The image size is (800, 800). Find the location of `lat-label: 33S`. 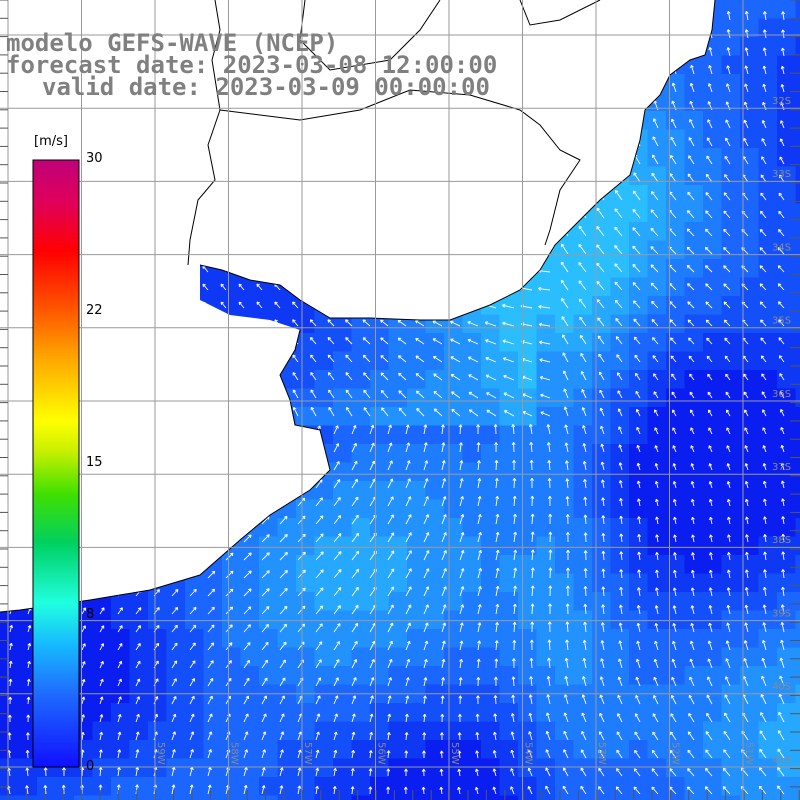

lat-label: 33S is located at coordinates (781, 174).